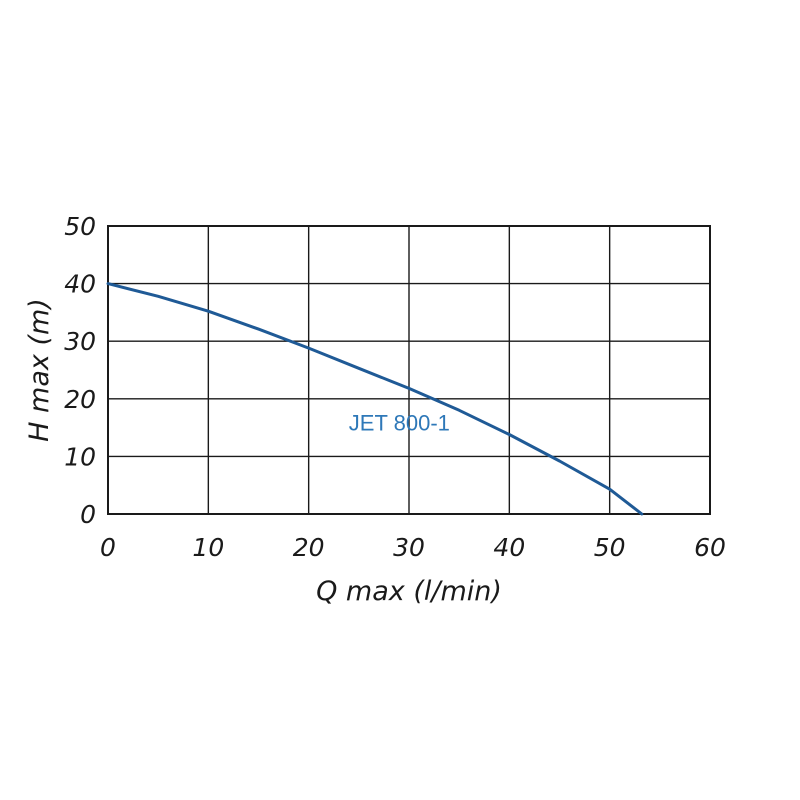 The height and width of the screenshot is (800, 800). What do you see at coordinates (509, 547) in the screenshot?
I see `x-tick-label: 40` at bounding box center [509, 547].